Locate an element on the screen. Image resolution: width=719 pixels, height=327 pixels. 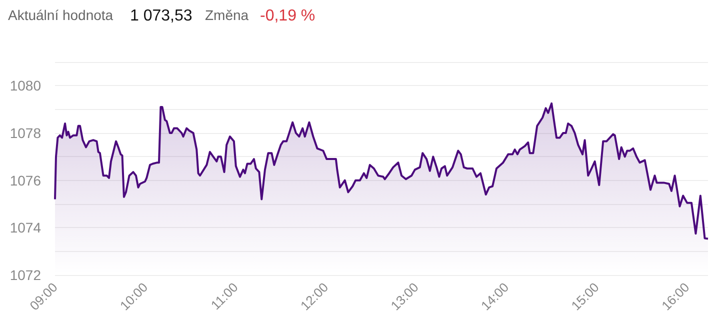
text: 1 073,53 is located at coordinates (161, 16).